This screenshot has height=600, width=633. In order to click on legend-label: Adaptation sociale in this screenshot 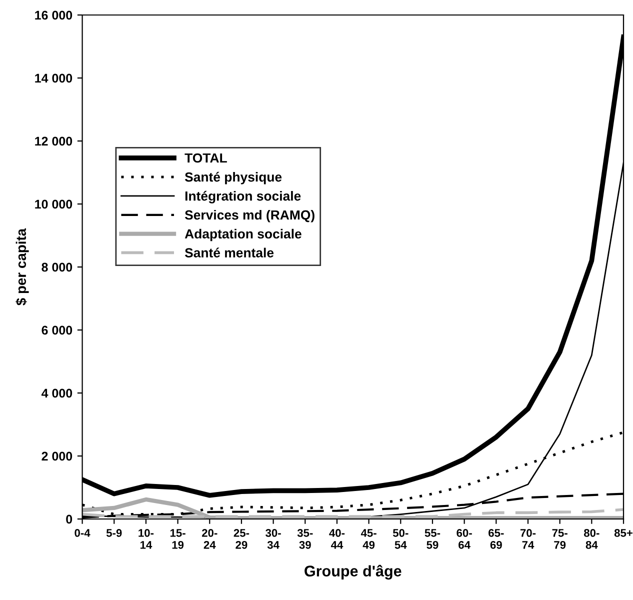, I will do `click(243, 235)`.